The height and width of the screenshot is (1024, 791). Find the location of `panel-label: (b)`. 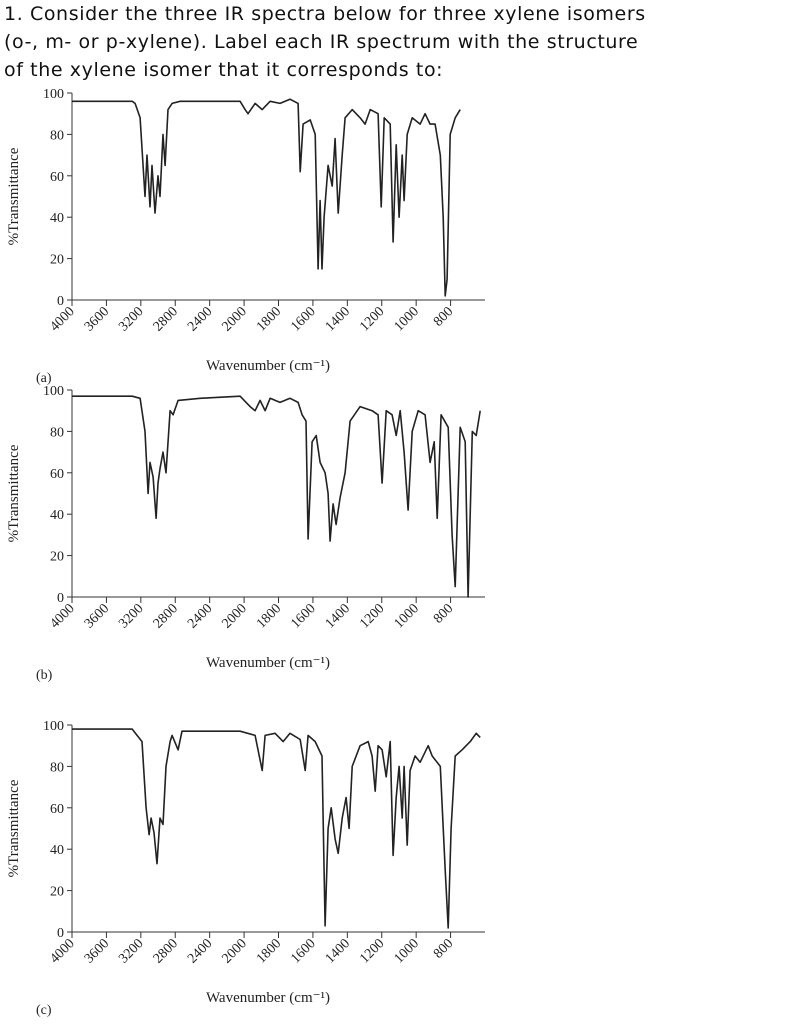

panel-label: (b) is located at coordinates (44, 675).